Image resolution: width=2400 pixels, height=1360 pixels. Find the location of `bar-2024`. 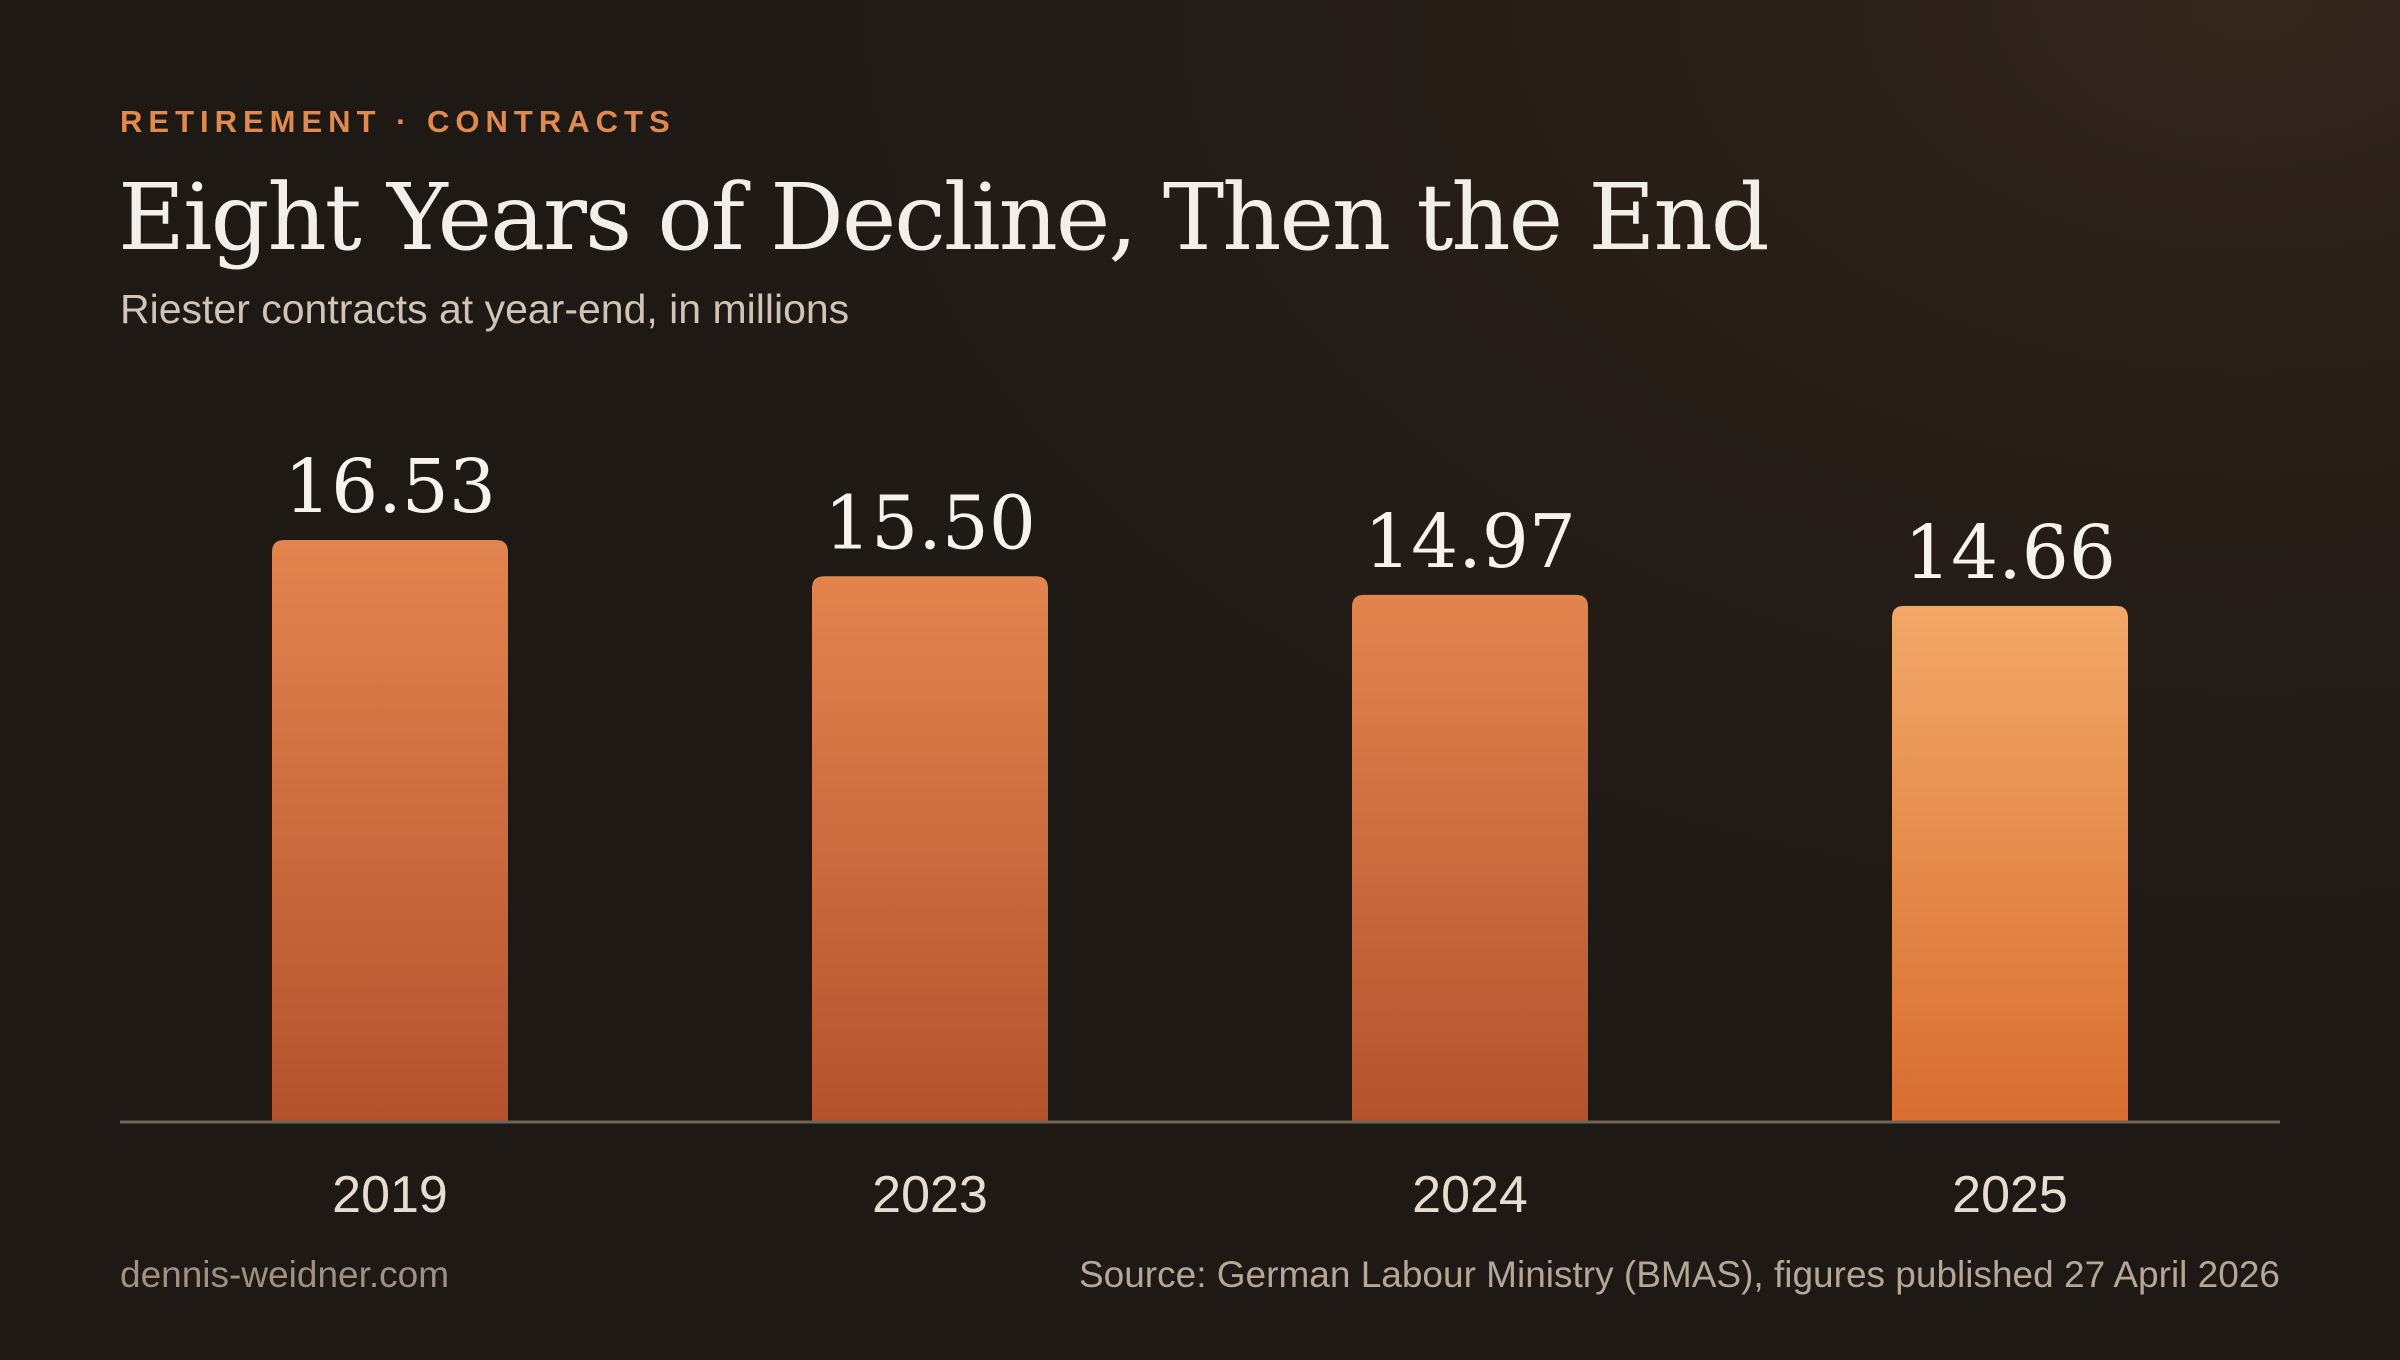

bar-2024 is located at coordinates (1470, 858).